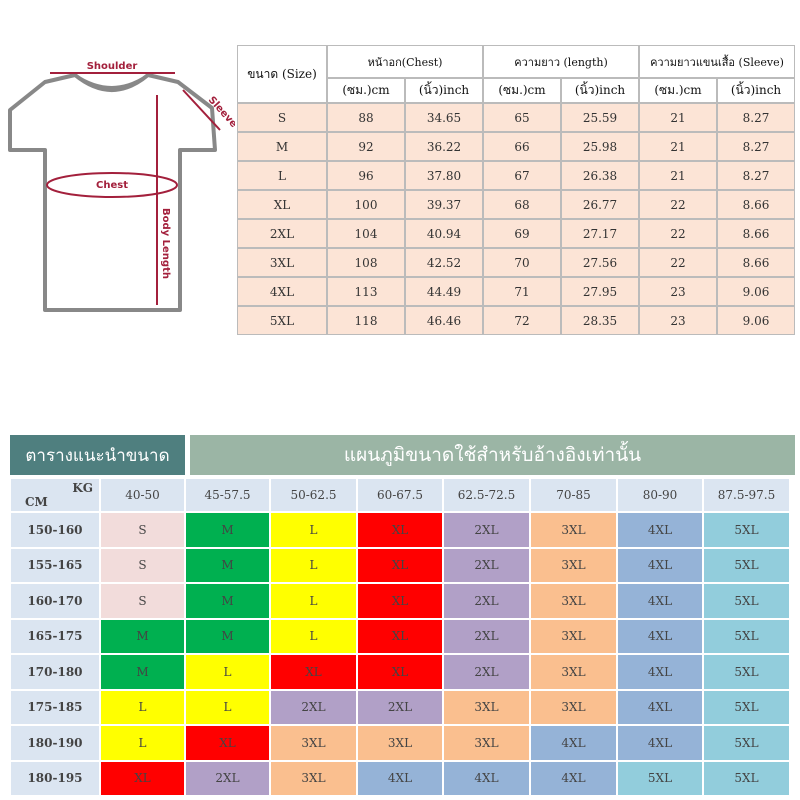 The image size is (800, 800). What do you see at coordinates (522, 117) in the screenshot?
I see `measure-cell: 65` at bounding box center [522, 117].